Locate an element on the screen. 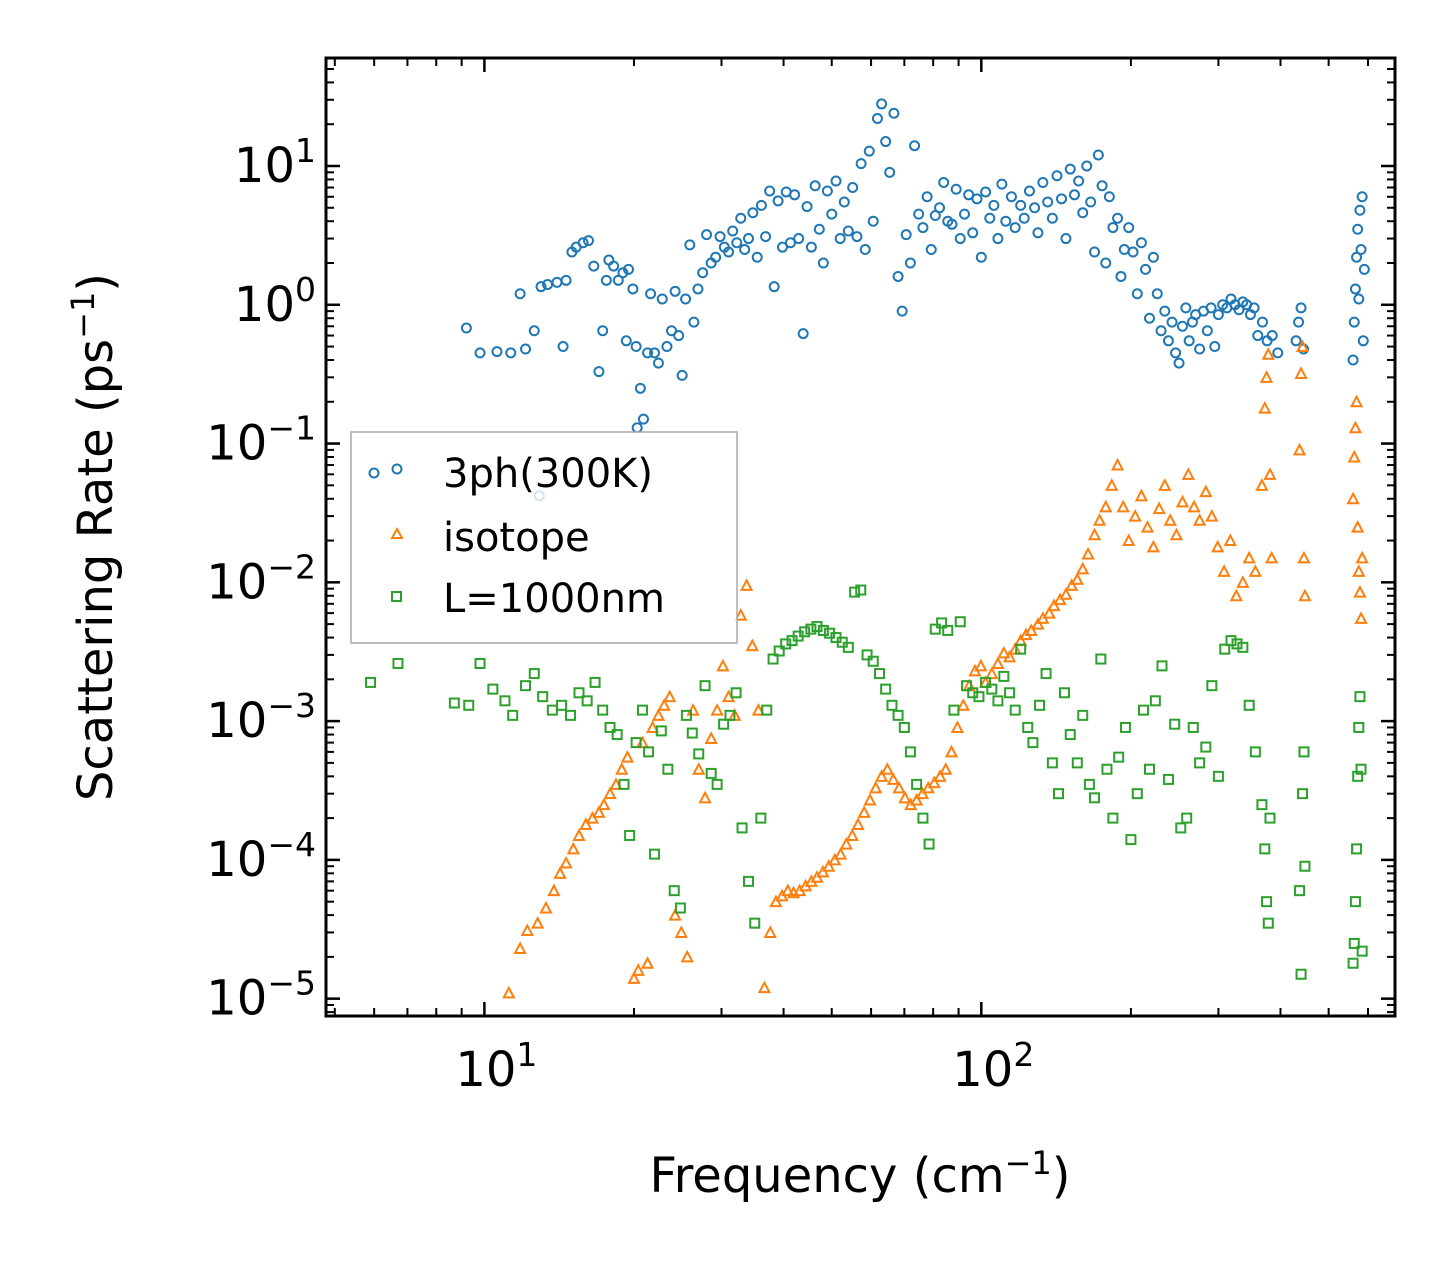 This screenshot has height=1265, width=1455. legend-label-isotope: isotope is located at coordinates (516, 538).